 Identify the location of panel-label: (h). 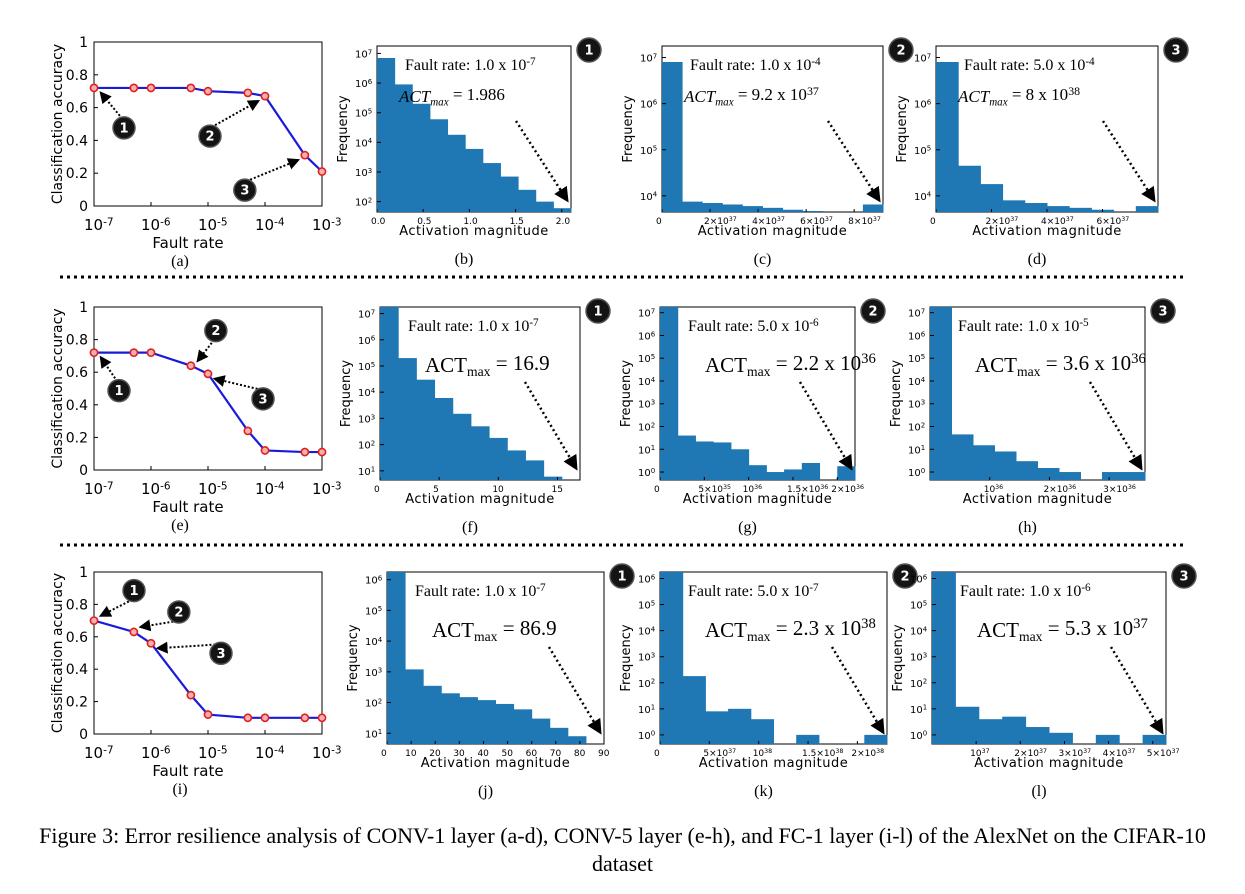
(1027, 527).